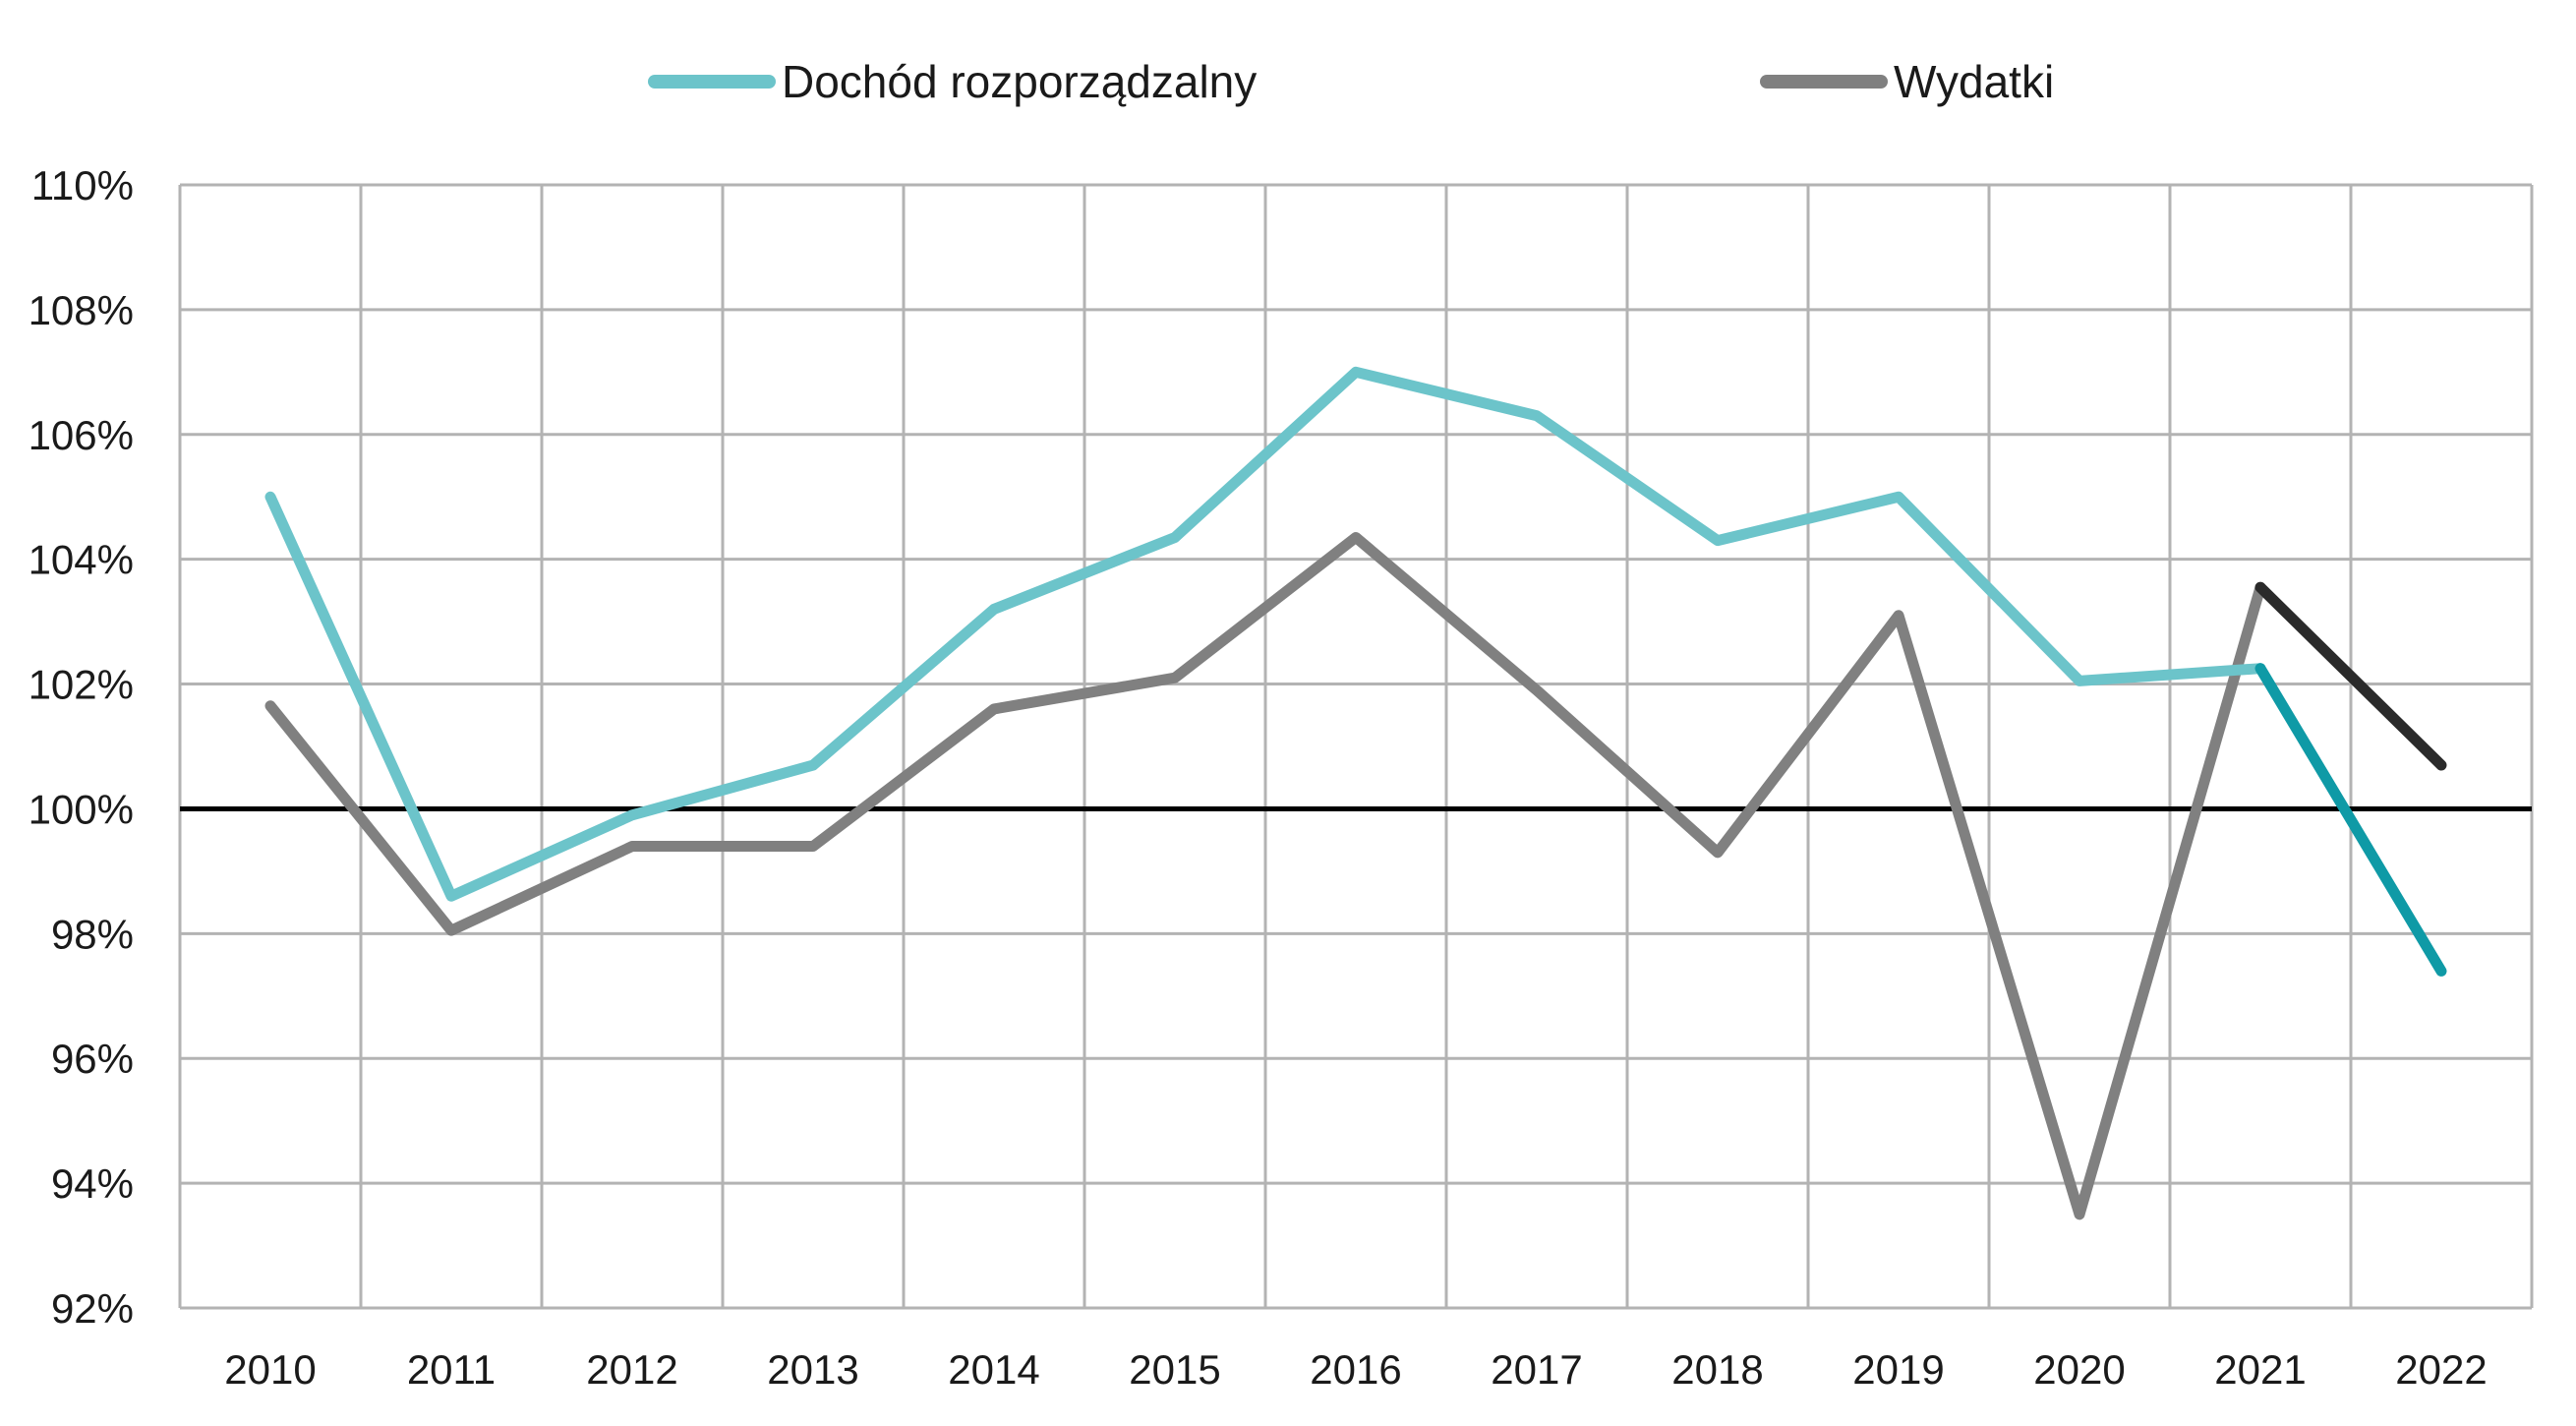  Describe the element at coordinates (1898, 1370) in the screenshot. I see `x-tick-label: 2019` at that location.